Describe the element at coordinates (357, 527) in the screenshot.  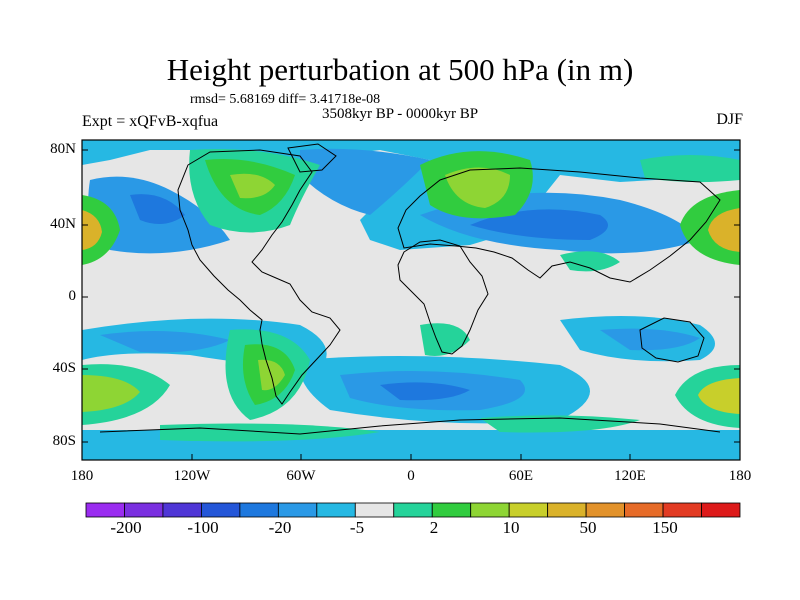
I see `colorbar-label-m5: -5` at that location.